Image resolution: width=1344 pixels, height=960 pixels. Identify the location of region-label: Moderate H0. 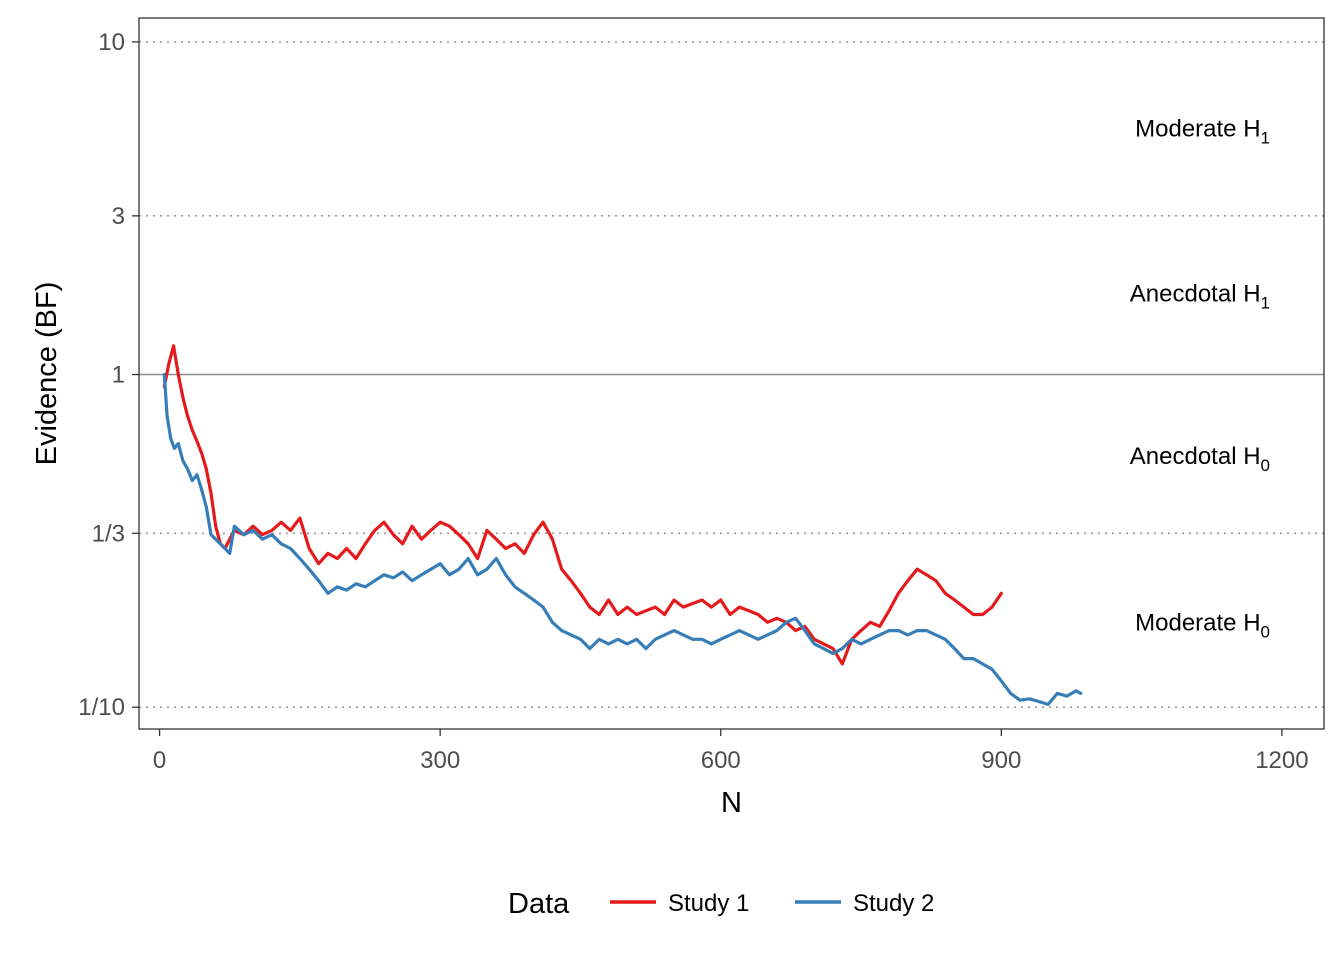
(1202, 625).